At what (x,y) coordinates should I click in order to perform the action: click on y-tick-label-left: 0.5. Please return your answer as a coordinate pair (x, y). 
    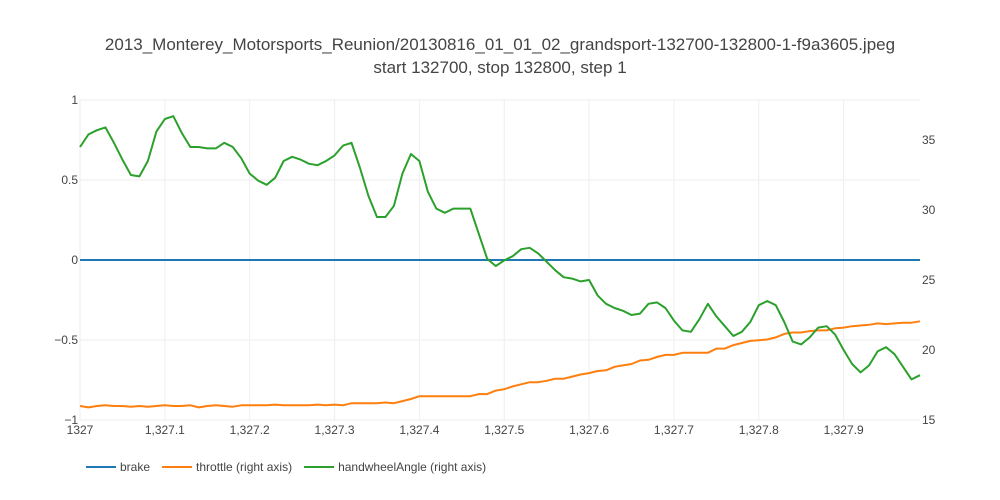
    Looking at the image, I should click on (69, 180).